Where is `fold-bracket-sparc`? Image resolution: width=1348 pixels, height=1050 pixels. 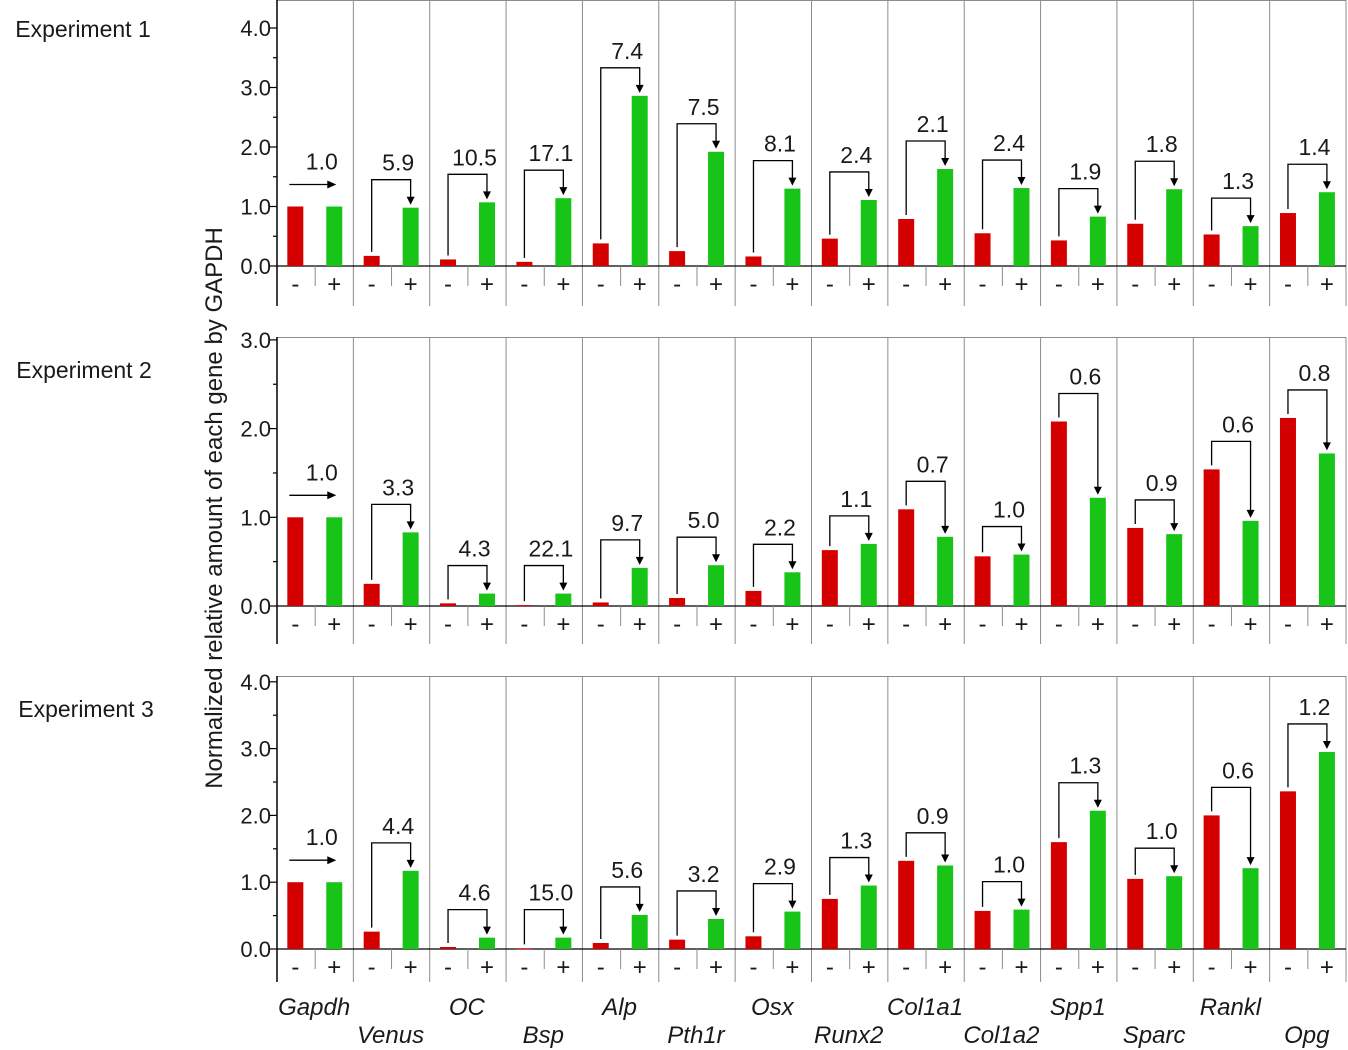
fold-bracket-sparc is located at coordinates (1154, 861).